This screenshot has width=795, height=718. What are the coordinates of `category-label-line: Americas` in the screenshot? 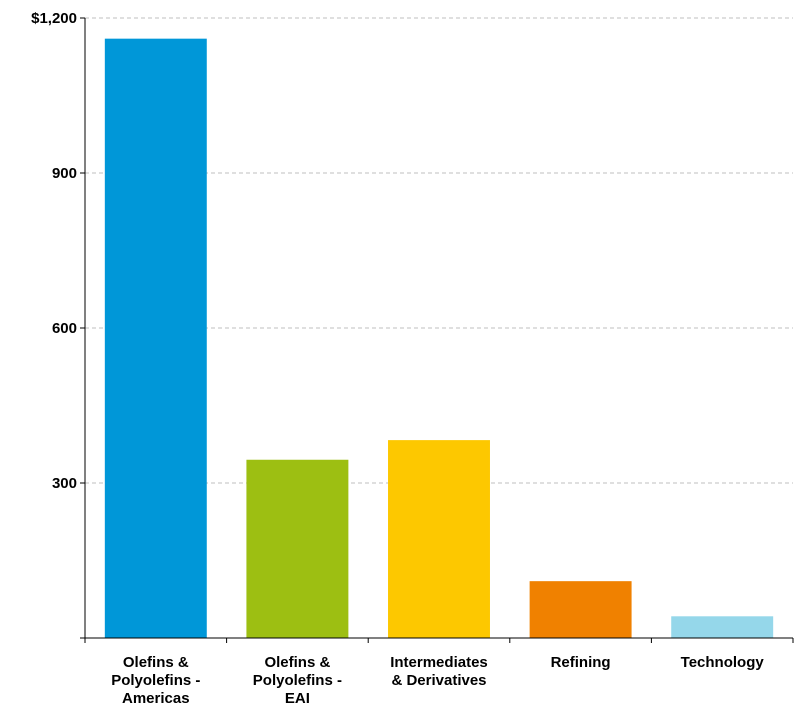 It's located at (156, 698).